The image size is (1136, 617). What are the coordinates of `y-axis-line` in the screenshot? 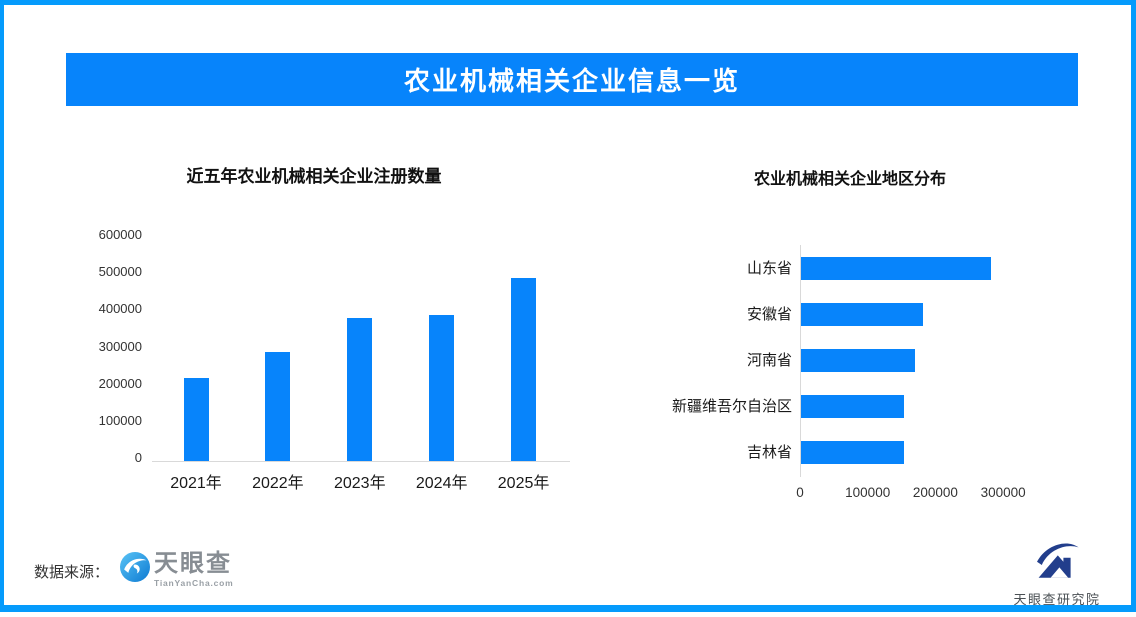 It's located at (800, 361).